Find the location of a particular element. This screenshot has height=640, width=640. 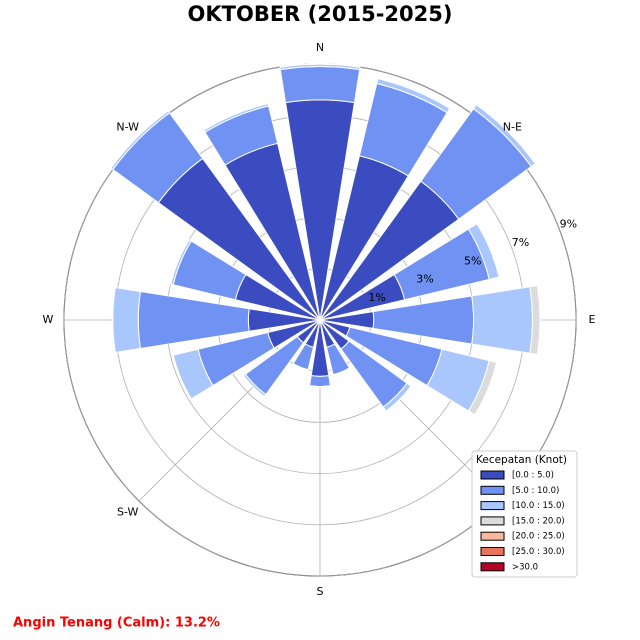

legend-label: >30.0 is located at coordinates (525, 567).